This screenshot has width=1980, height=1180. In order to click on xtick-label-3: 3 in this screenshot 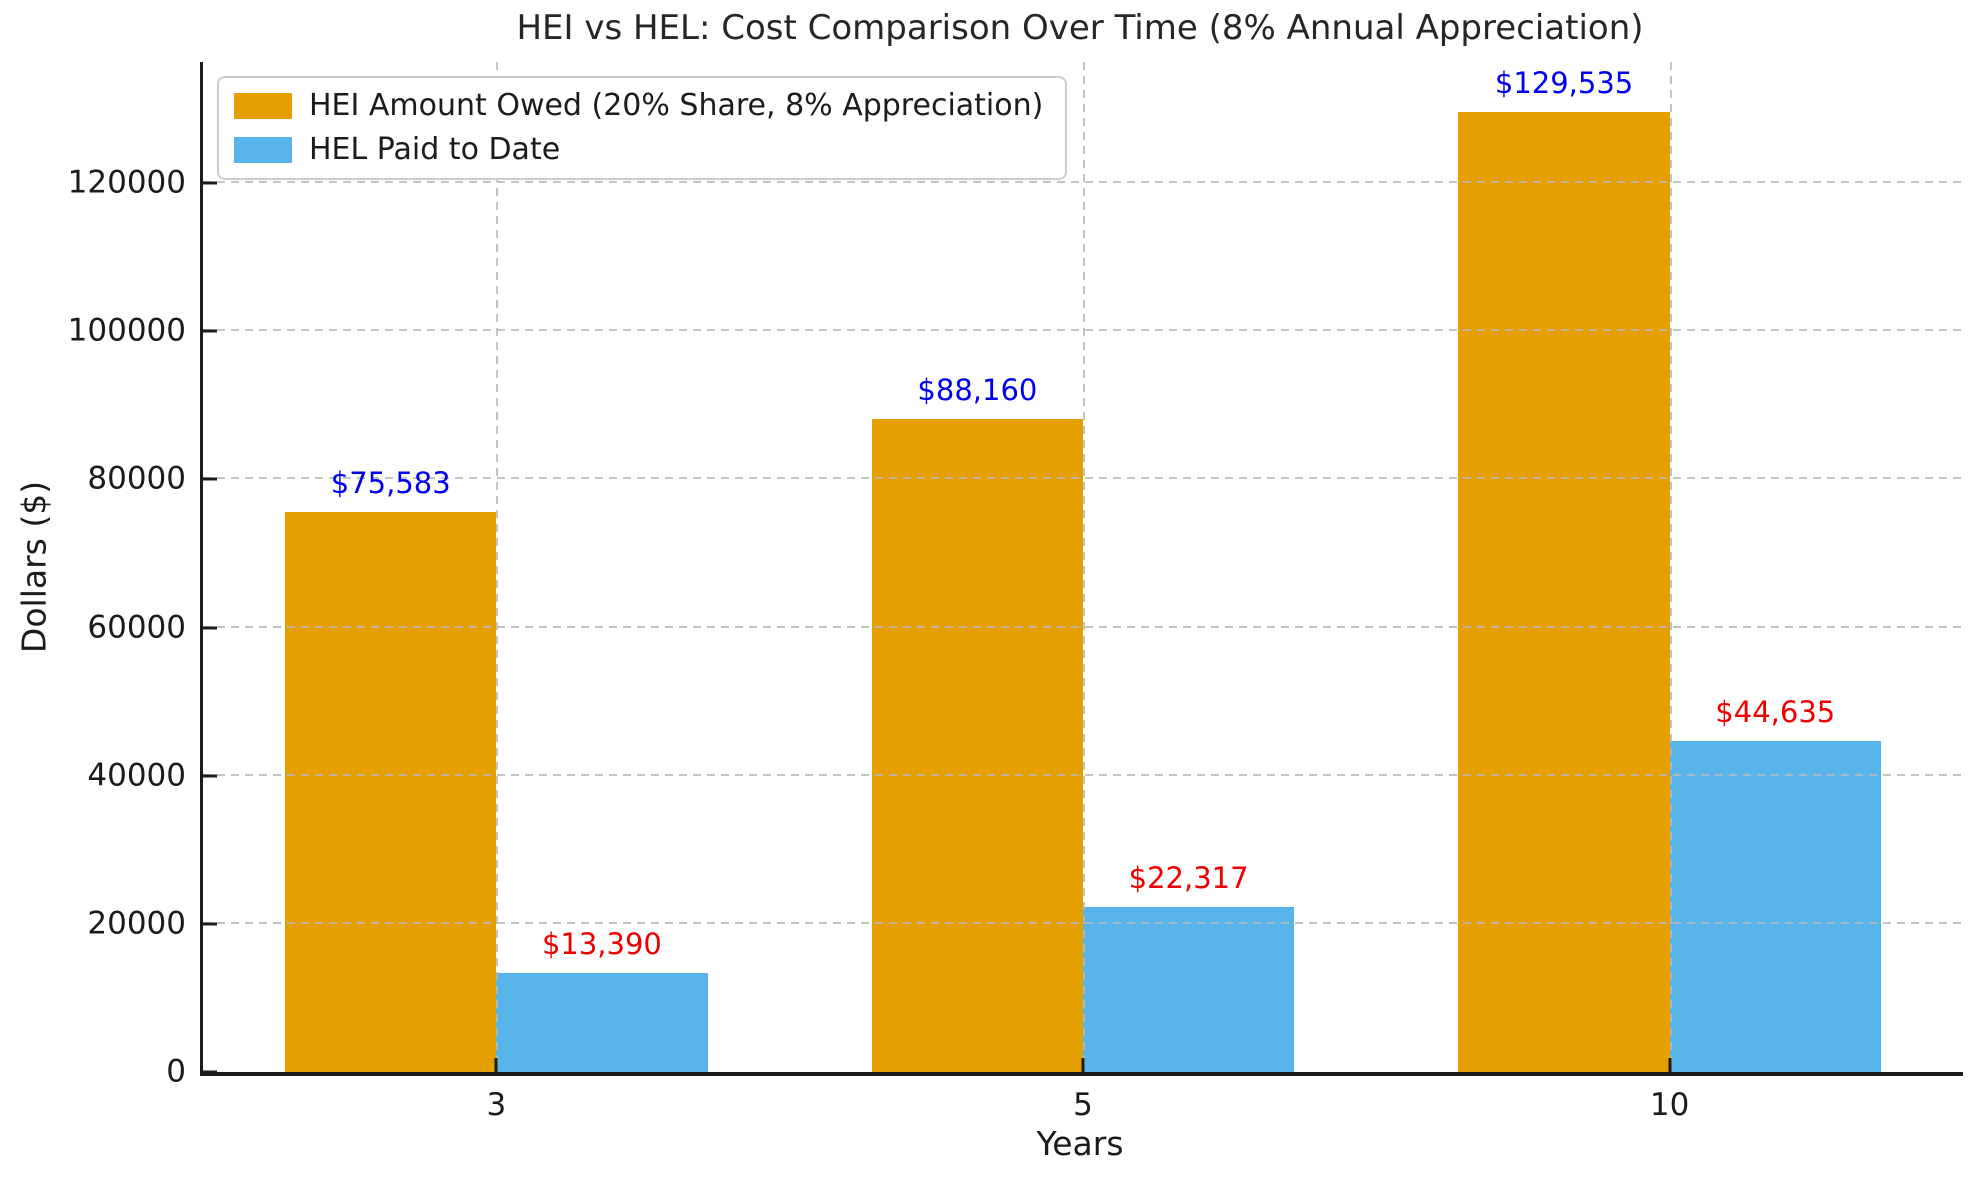, I will do `click(496, 1105)`.